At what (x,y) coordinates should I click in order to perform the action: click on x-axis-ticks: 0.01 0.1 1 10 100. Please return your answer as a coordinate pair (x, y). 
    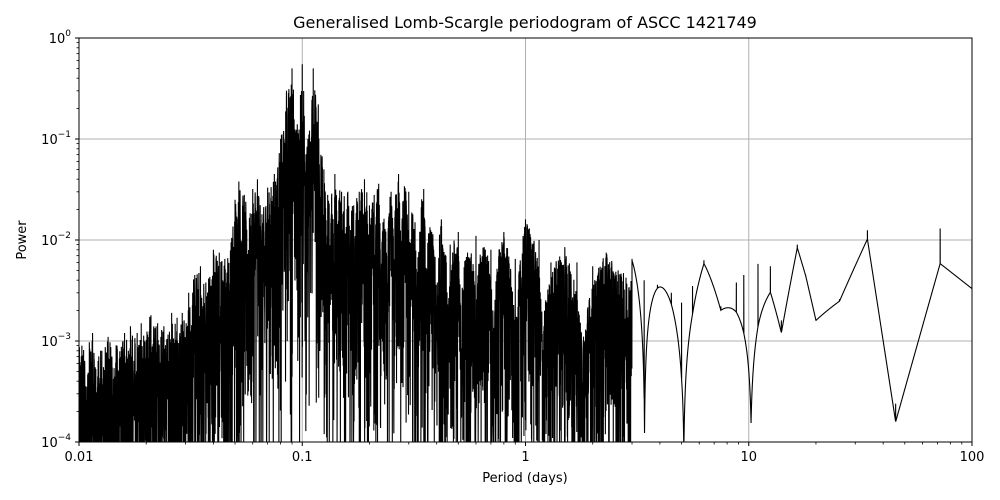
    Looking at the image, I should click on (525, 453).